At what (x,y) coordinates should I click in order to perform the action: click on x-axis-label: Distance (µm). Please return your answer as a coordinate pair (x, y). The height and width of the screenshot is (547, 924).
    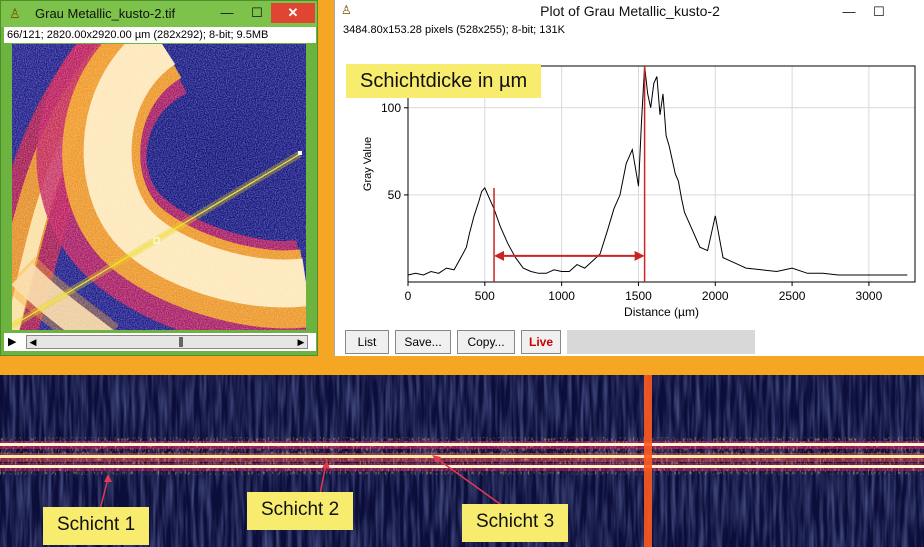
    Looking at the image, I should click on (661, 312).